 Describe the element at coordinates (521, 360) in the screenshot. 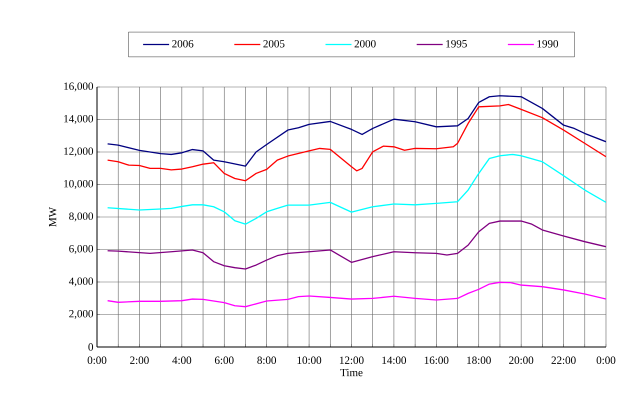

I see `x-tick-label: 20:00` at that location.